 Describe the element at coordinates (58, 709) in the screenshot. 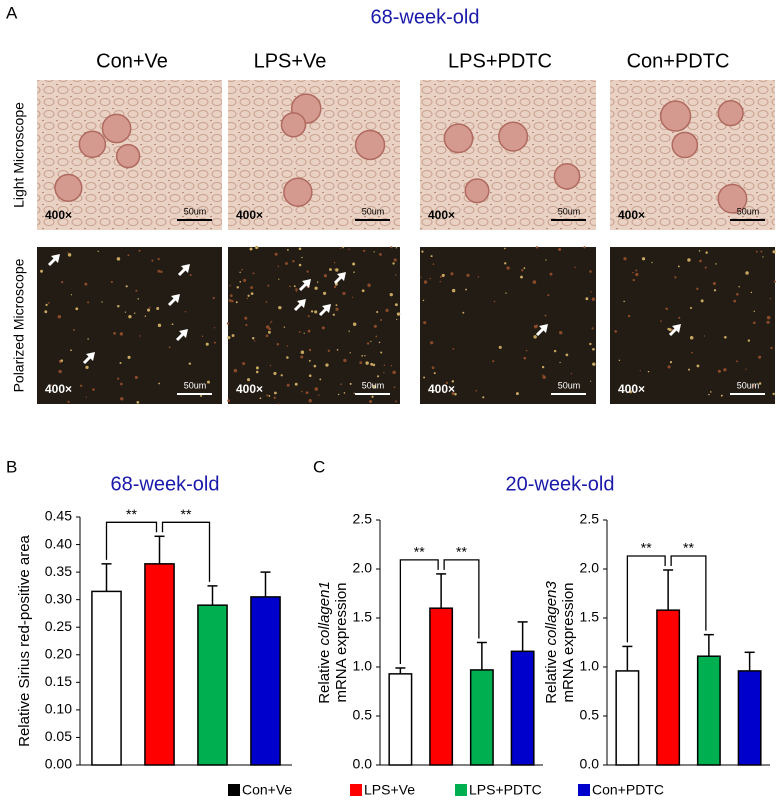

I see `y-tick-label: 0.10` at that location.